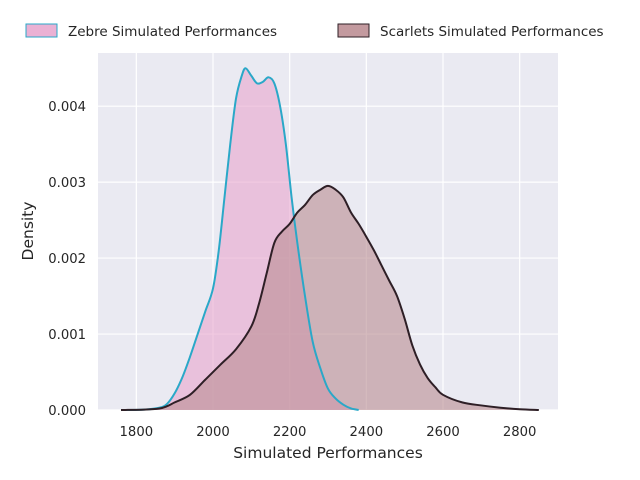  I want to click on y-tick-label: 0.001, so click(67, 335).